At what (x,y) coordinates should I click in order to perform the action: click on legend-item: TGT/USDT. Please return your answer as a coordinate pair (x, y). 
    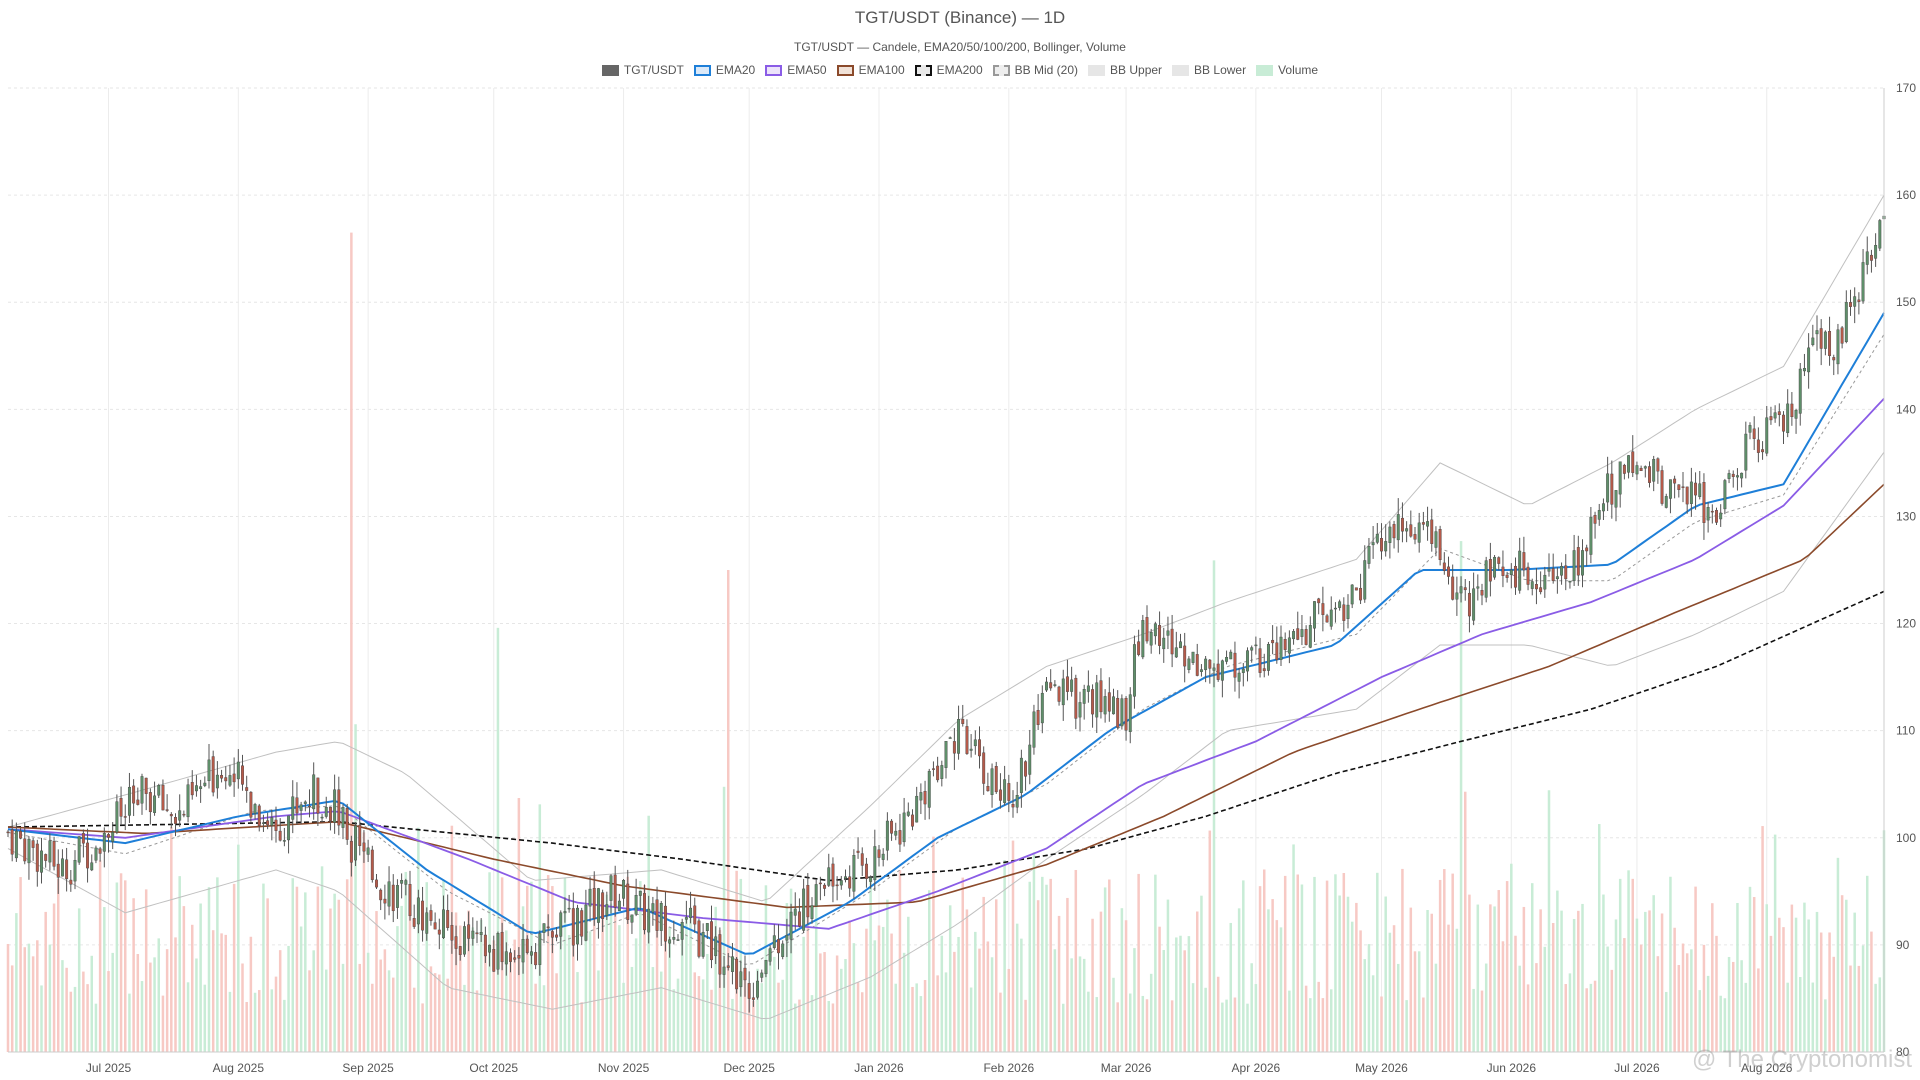
    Looking at the image, I should click on (642, 70).